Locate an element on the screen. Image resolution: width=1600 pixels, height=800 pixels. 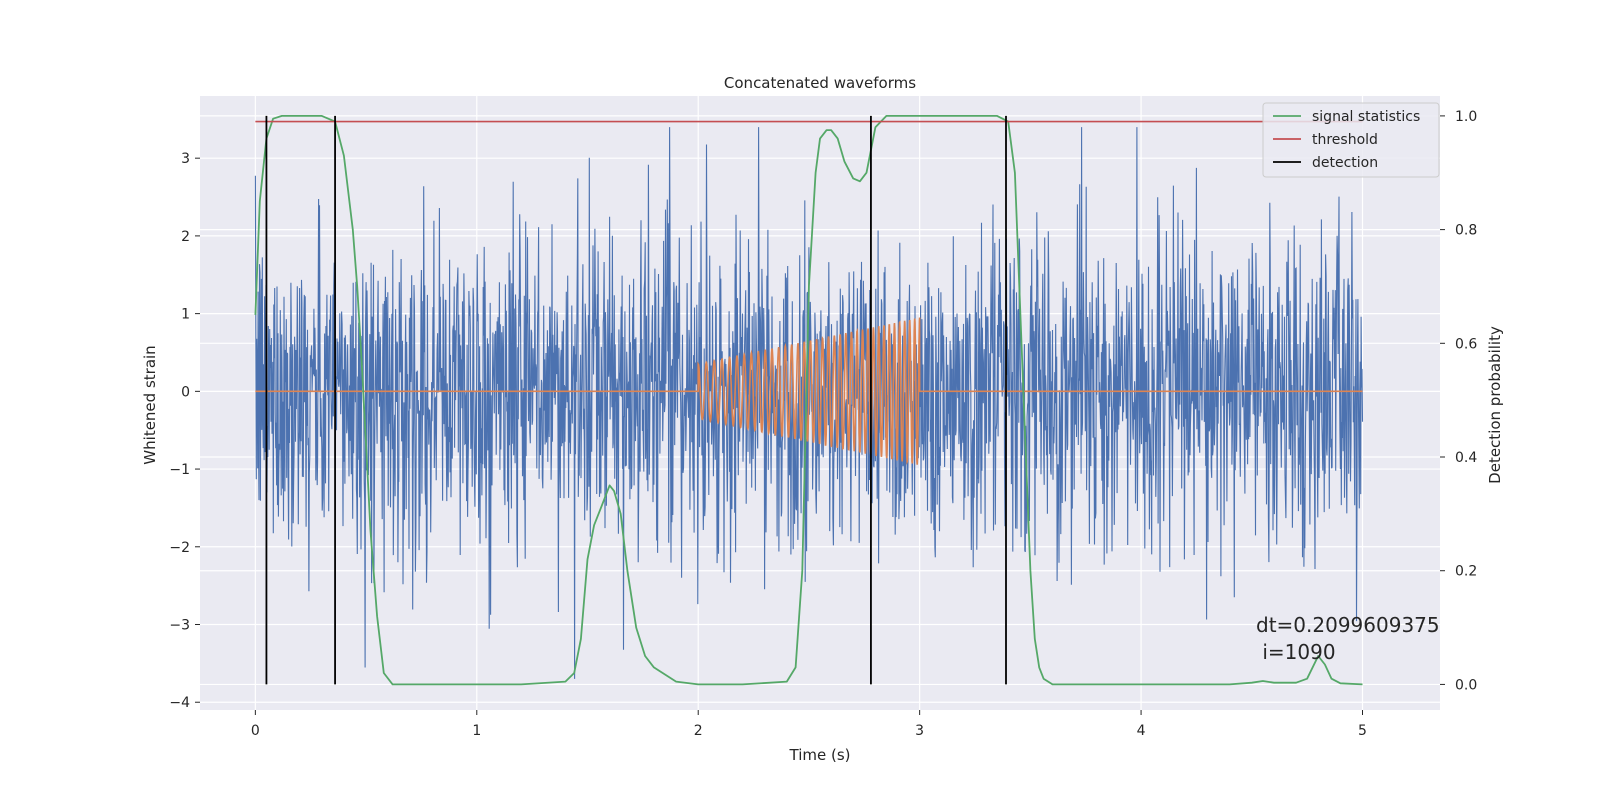
annotation-dt: dt=0.2099609375 is located at coordinates (1348, 625).